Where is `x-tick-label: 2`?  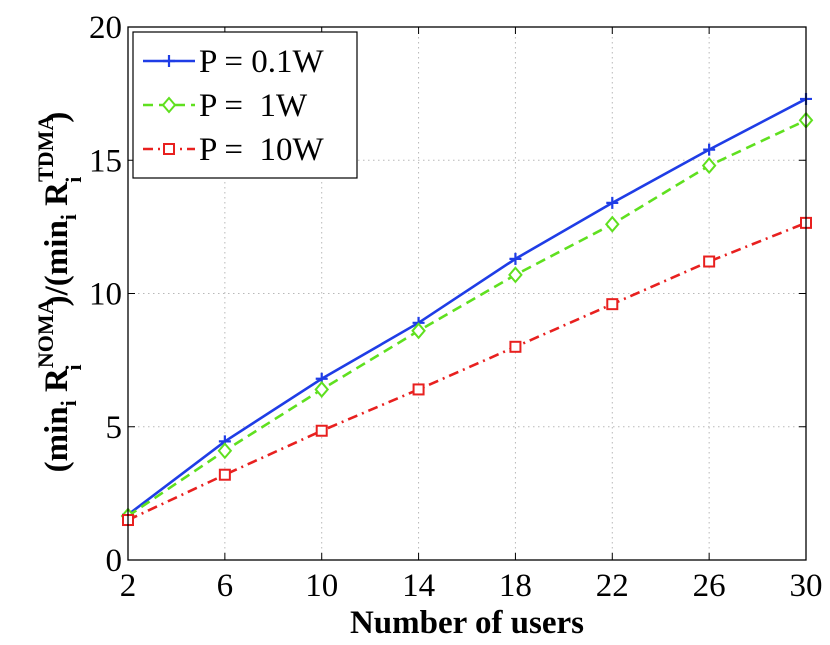
x-tick-label: 2 is located at coordinates (128, 586).